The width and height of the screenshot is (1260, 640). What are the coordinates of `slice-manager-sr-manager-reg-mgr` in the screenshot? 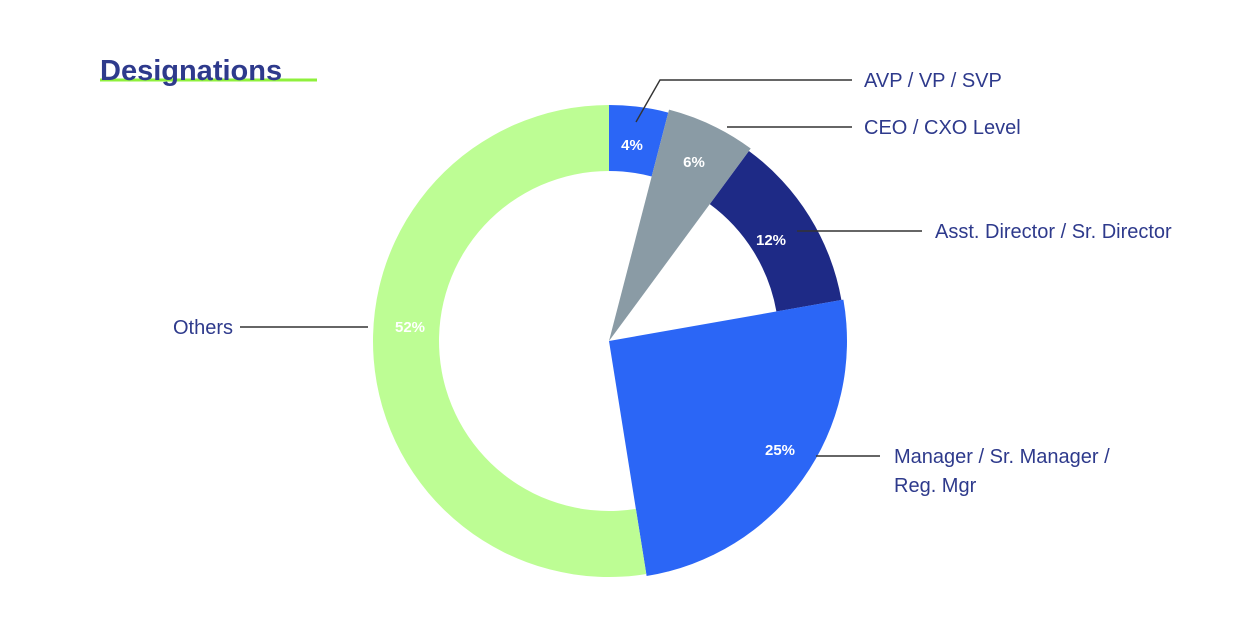 It's located at (728, 438).